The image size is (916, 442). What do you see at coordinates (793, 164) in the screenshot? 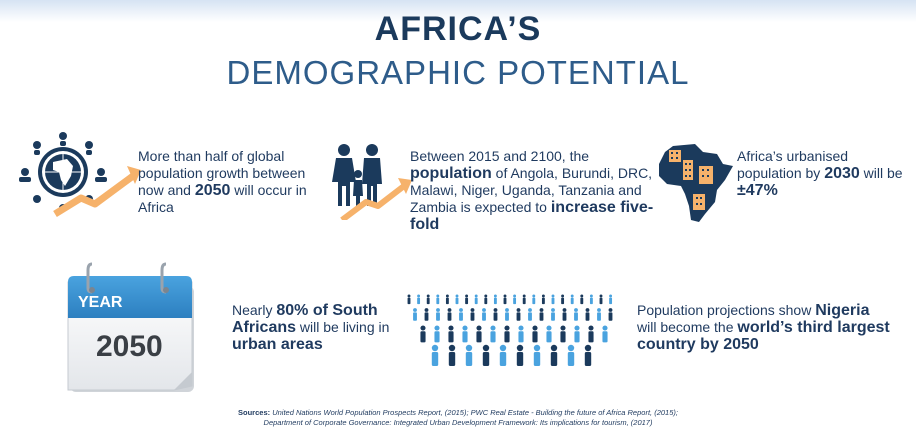
I see `fact-urbanised-text-a: Africa’s urbanised population by` at bounding box center [793, 164].